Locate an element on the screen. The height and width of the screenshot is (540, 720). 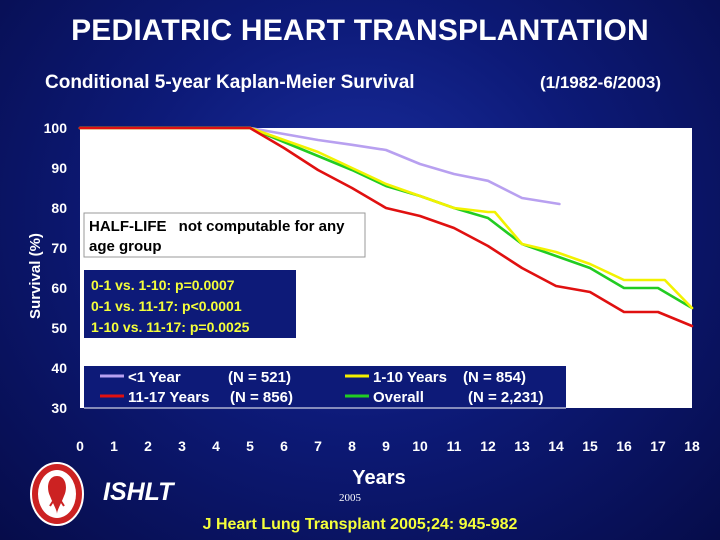
ishlt-seal-icon is located at coordinates (57, 494).